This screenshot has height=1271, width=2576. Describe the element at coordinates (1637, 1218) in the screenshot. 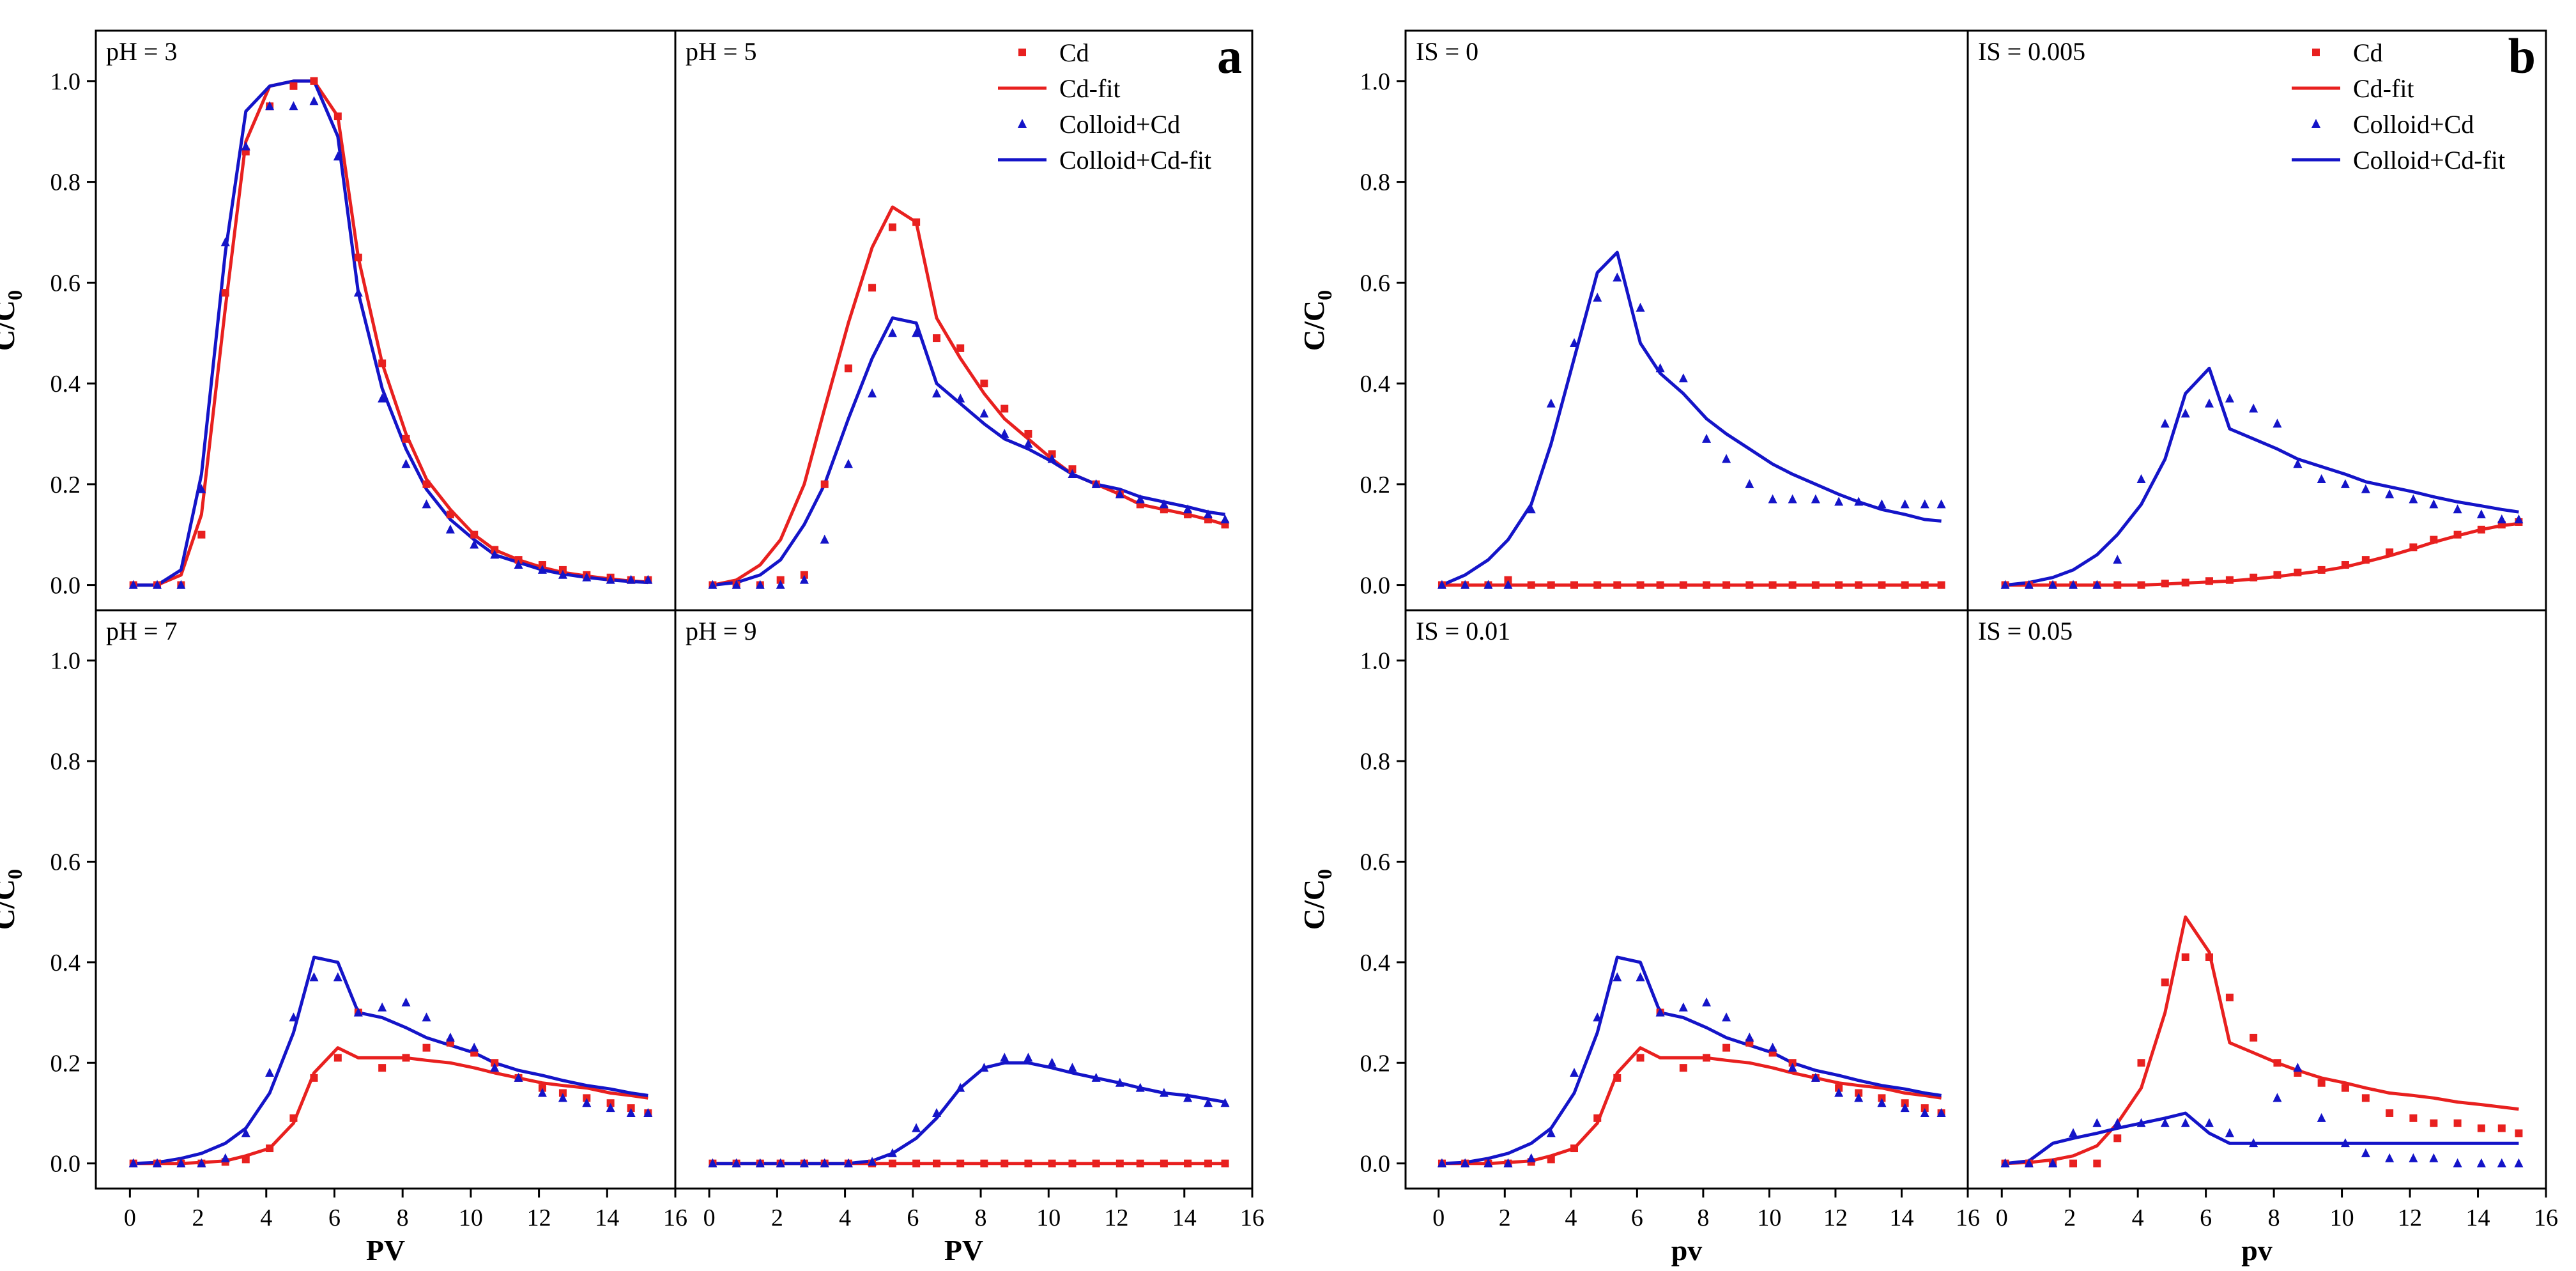

I see `x-tick-label: 6` at that location.